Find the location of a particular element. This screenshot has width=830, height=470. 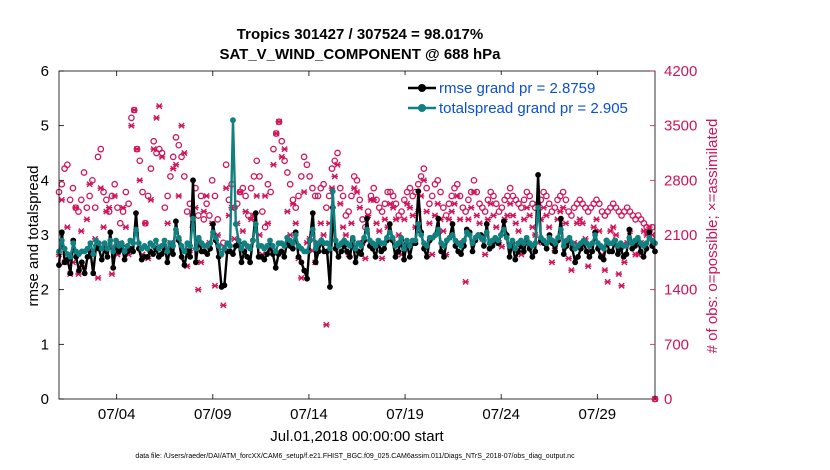

y-right-tick-label: 1400 is located at coordinates (680, 290).